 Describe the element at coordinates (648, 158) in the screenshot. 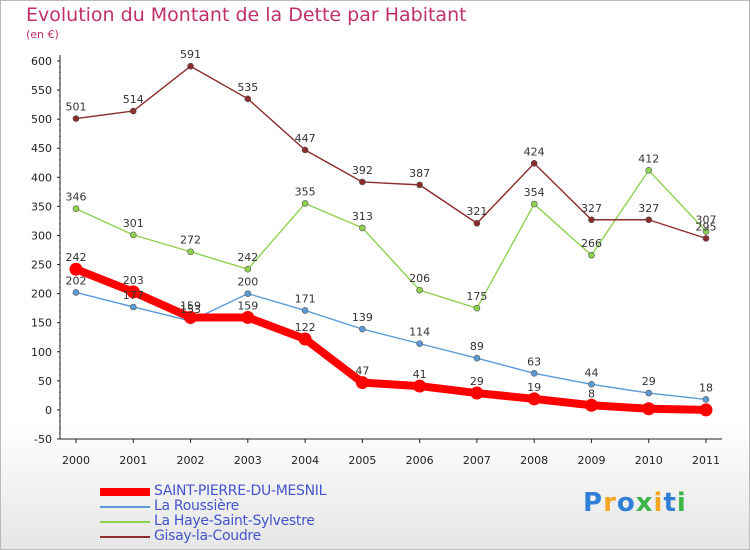

I see `data-label-la-haye-saint-sylvestre: 412` at that location.